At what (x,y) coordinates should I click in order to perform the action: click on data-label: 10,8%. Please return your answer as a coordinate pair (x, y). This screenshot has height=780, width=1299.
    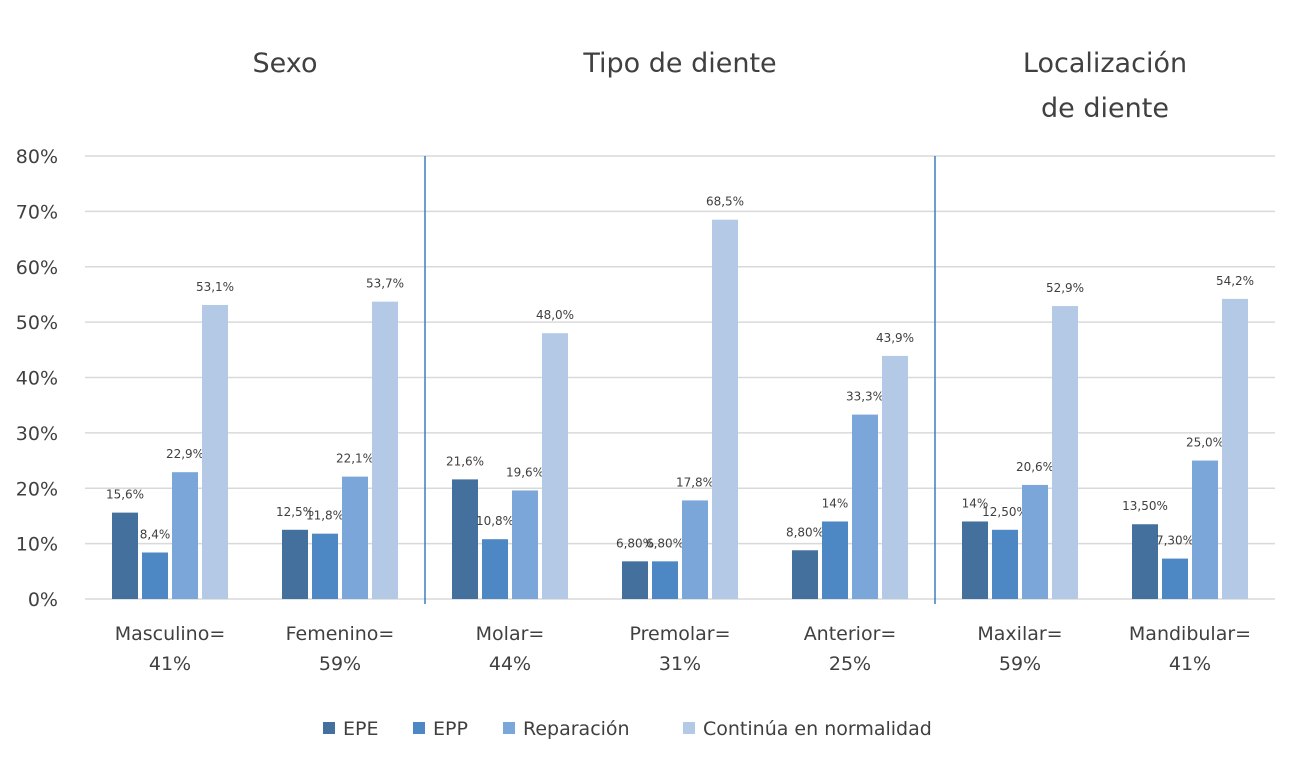
    Looking at the image, I should click on (495, 521).